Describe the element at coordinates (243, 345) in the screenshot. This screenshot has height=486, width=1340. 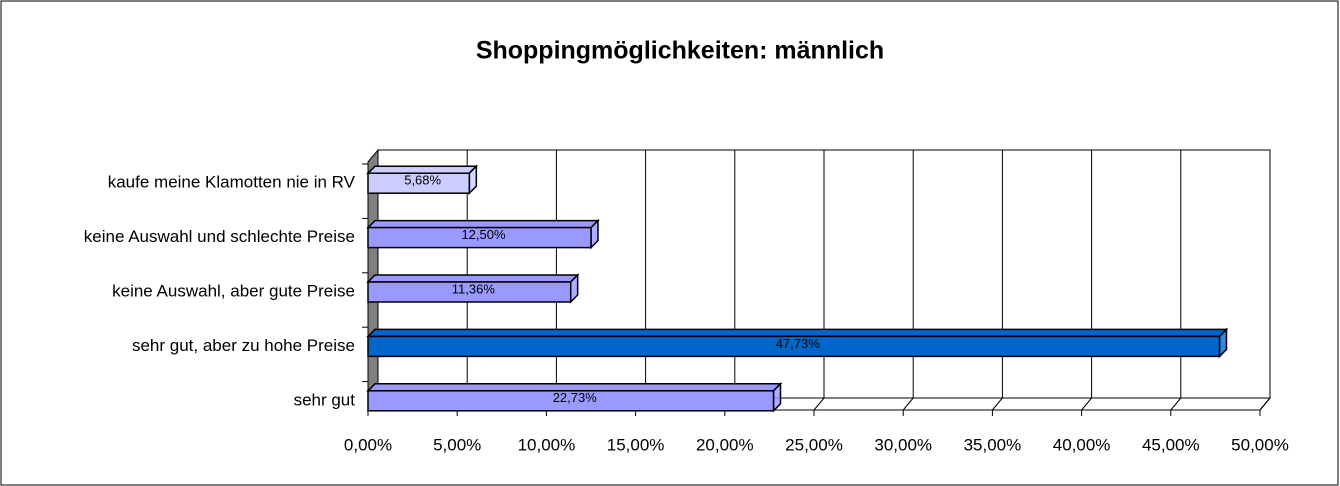
I see `y-tick-label: sehr gut, aber zu hohe Preise` at that location.